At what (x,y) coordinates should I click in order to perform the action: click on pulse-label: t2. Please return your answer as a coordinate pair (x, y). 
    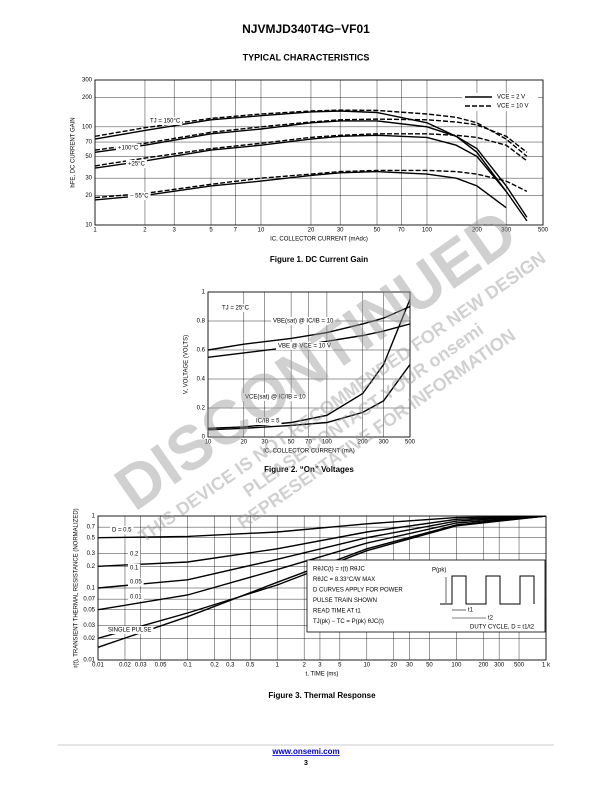
    Looking at the image, I should click on (491, 619).